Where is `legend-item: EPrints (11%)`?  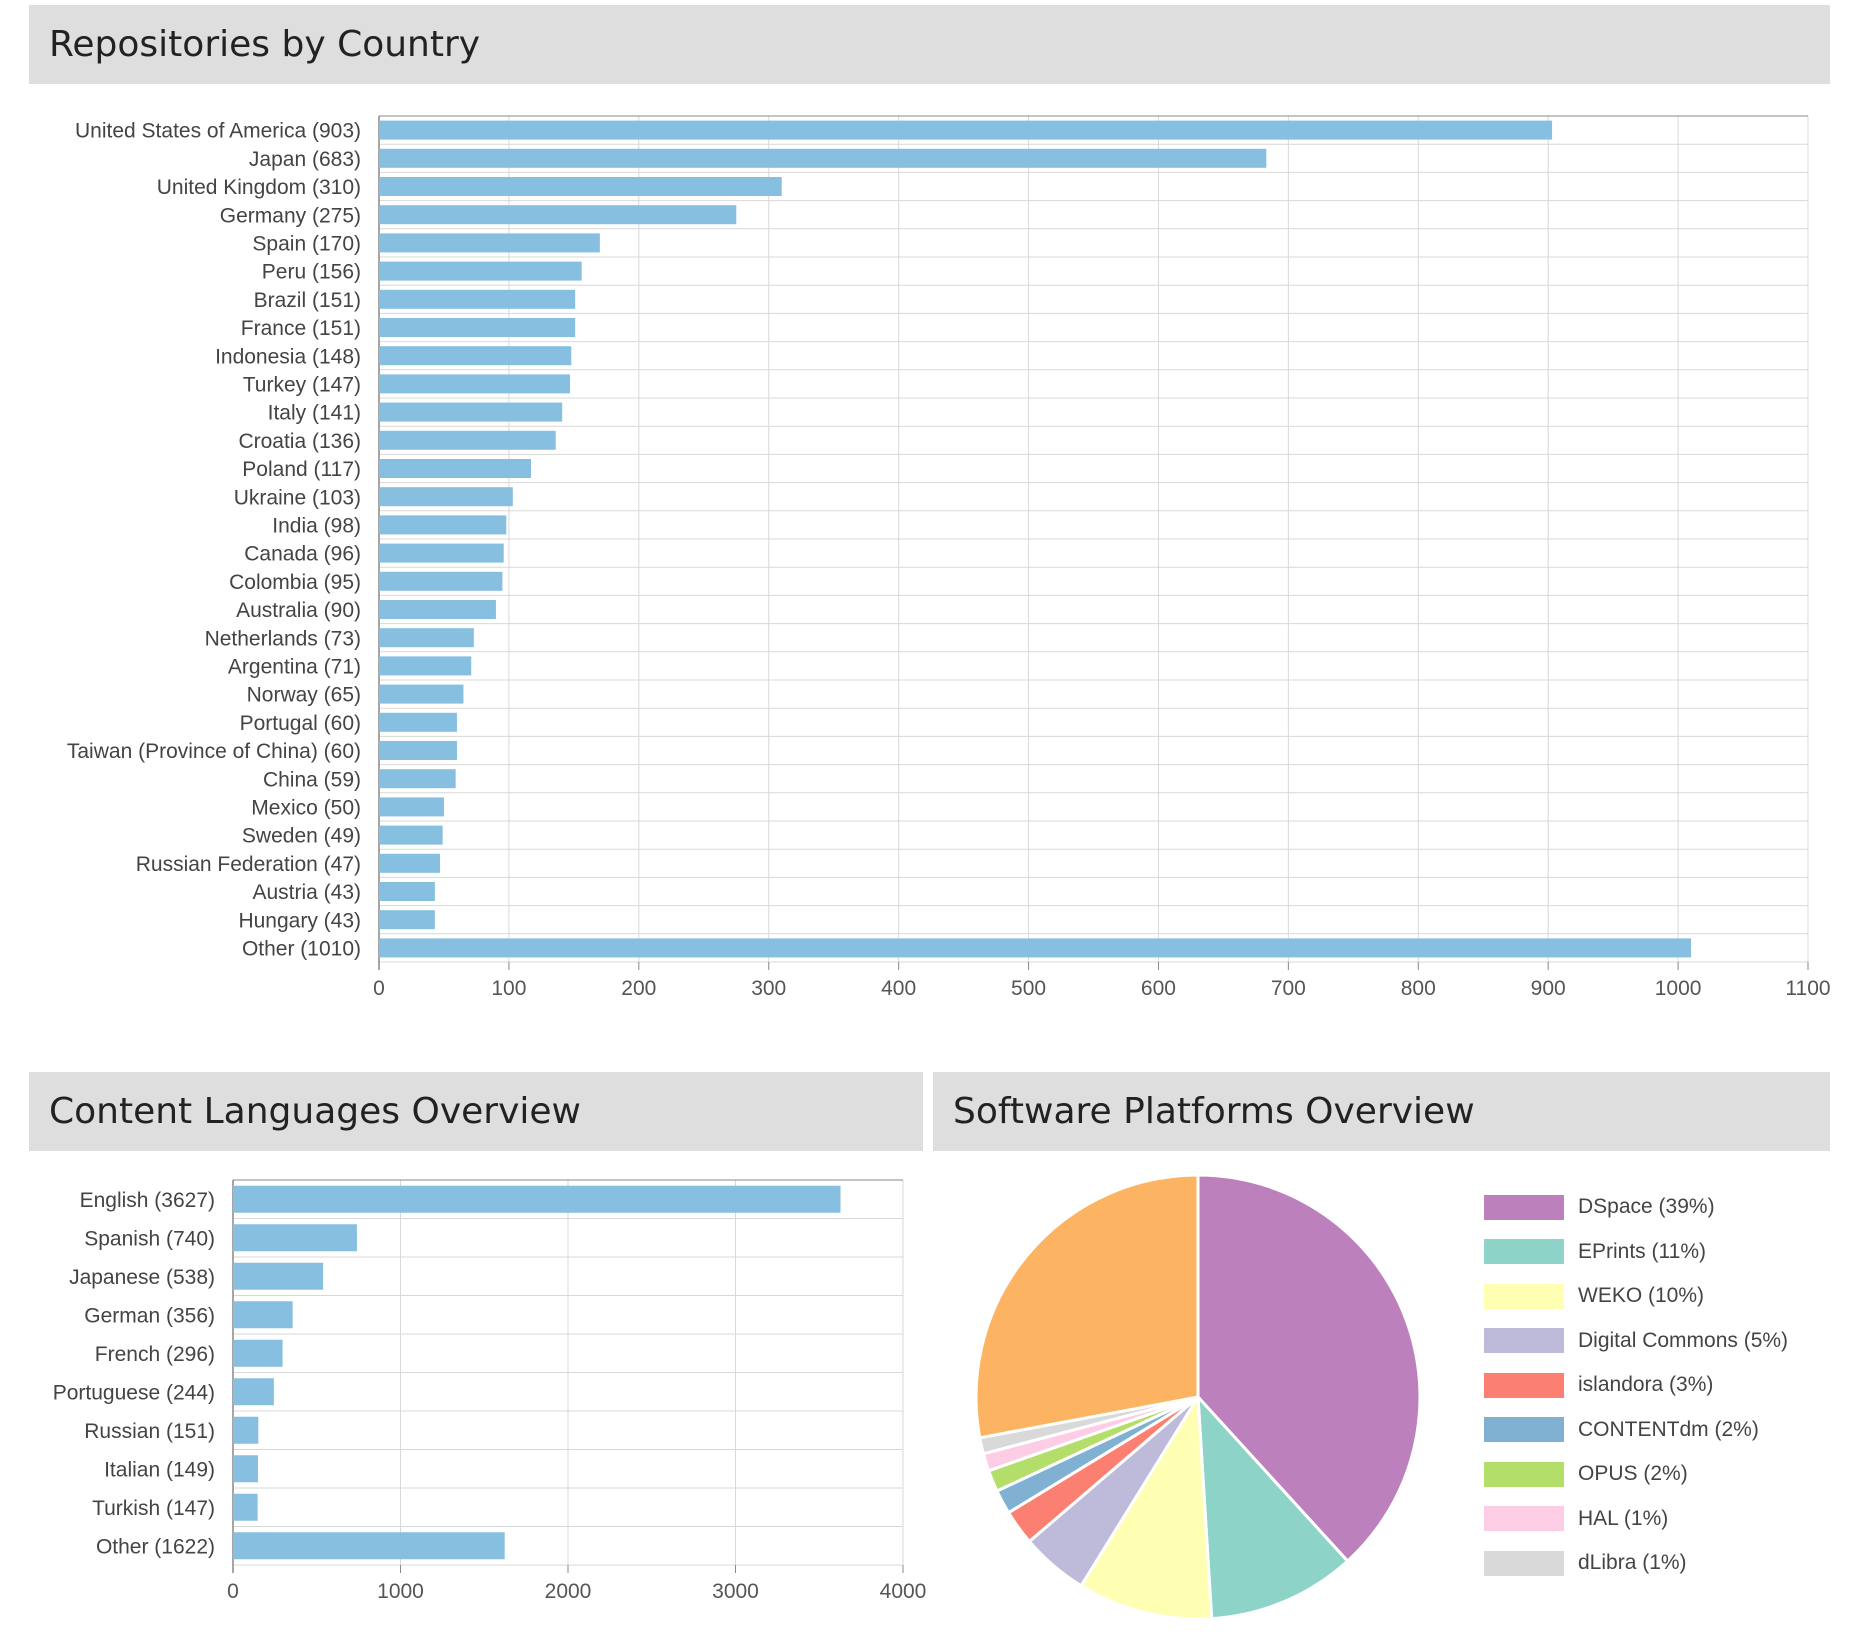 legend-item: EPrints (11%) is located at coordinates (1636, 1252).